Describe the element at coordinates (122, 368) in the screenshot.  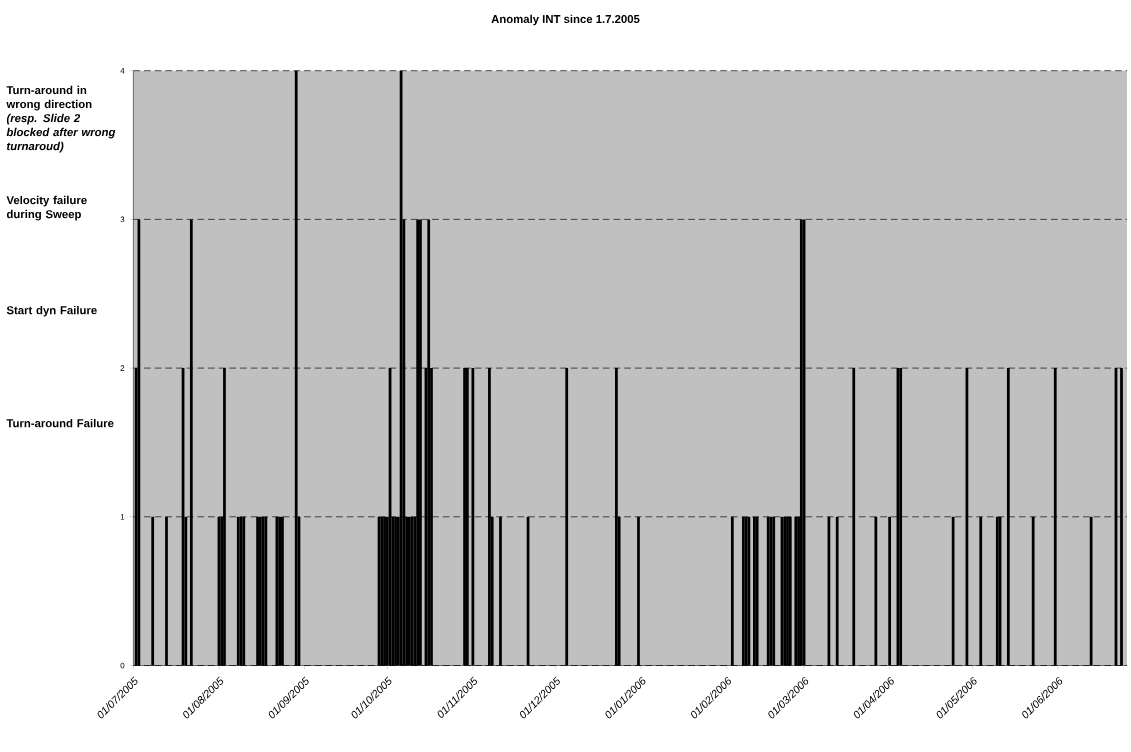
I see `y-tick-label: 2` at that location.